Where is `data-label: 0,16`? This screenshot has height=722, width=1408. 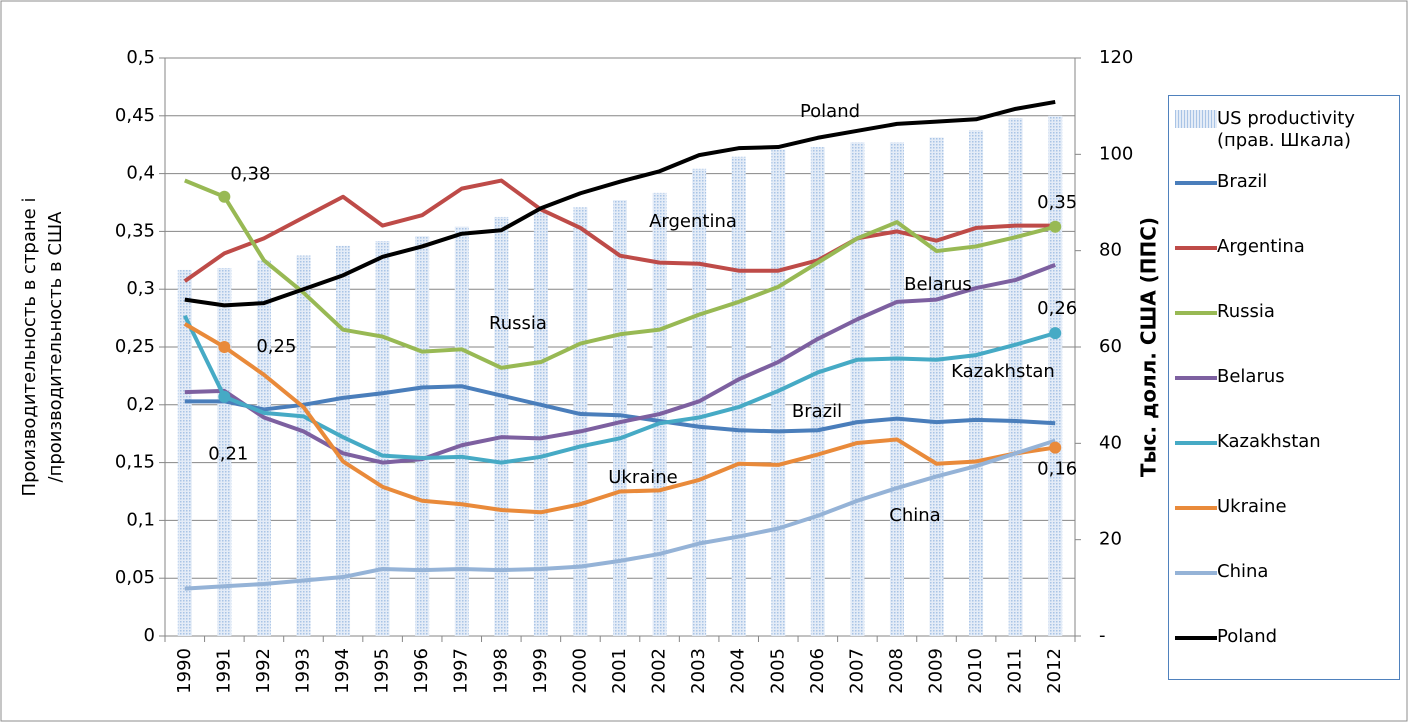 data-label: 0,16 is located at coordinates (1057, 469).